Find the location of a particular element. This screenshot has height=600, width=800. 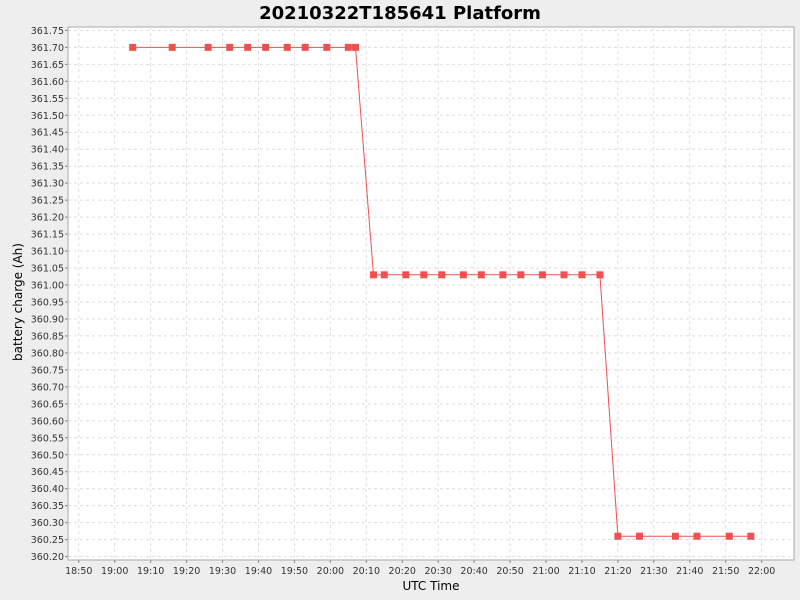

x-axis-label: UTC Time is located at coordinates (431, 586).